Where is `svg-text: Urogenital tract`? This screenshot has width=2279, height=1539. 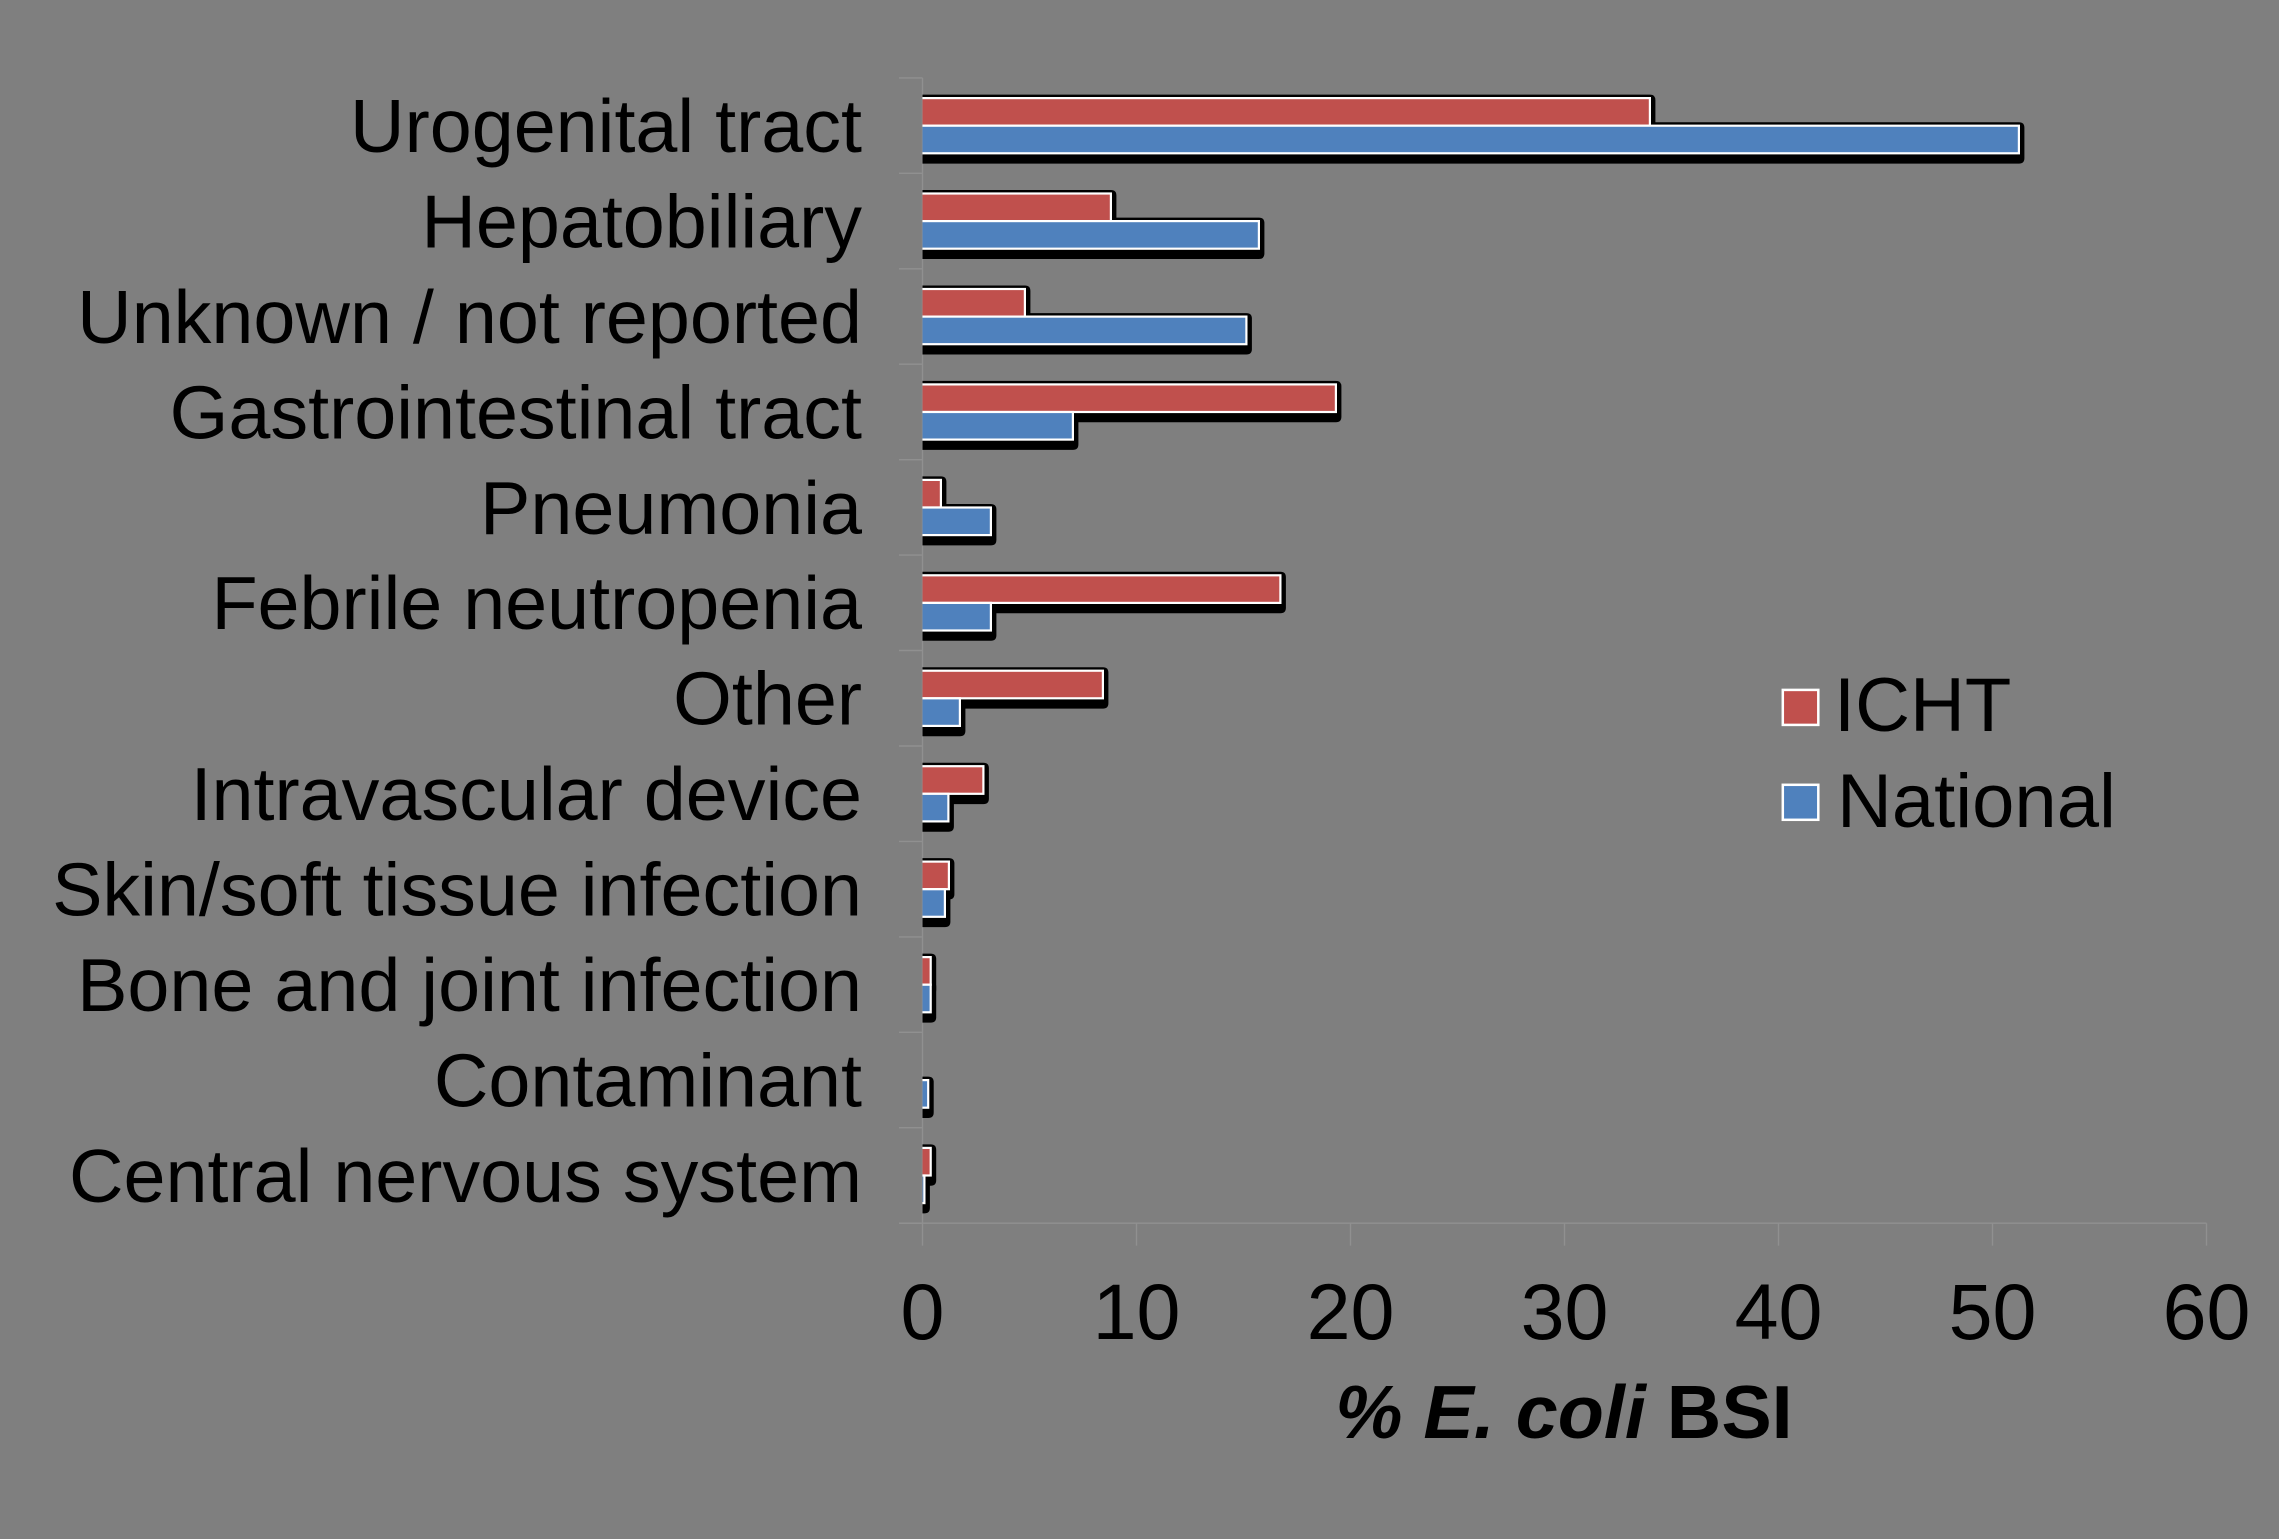
svg-text: Urogenital tract is located at coordinates (606, 126).